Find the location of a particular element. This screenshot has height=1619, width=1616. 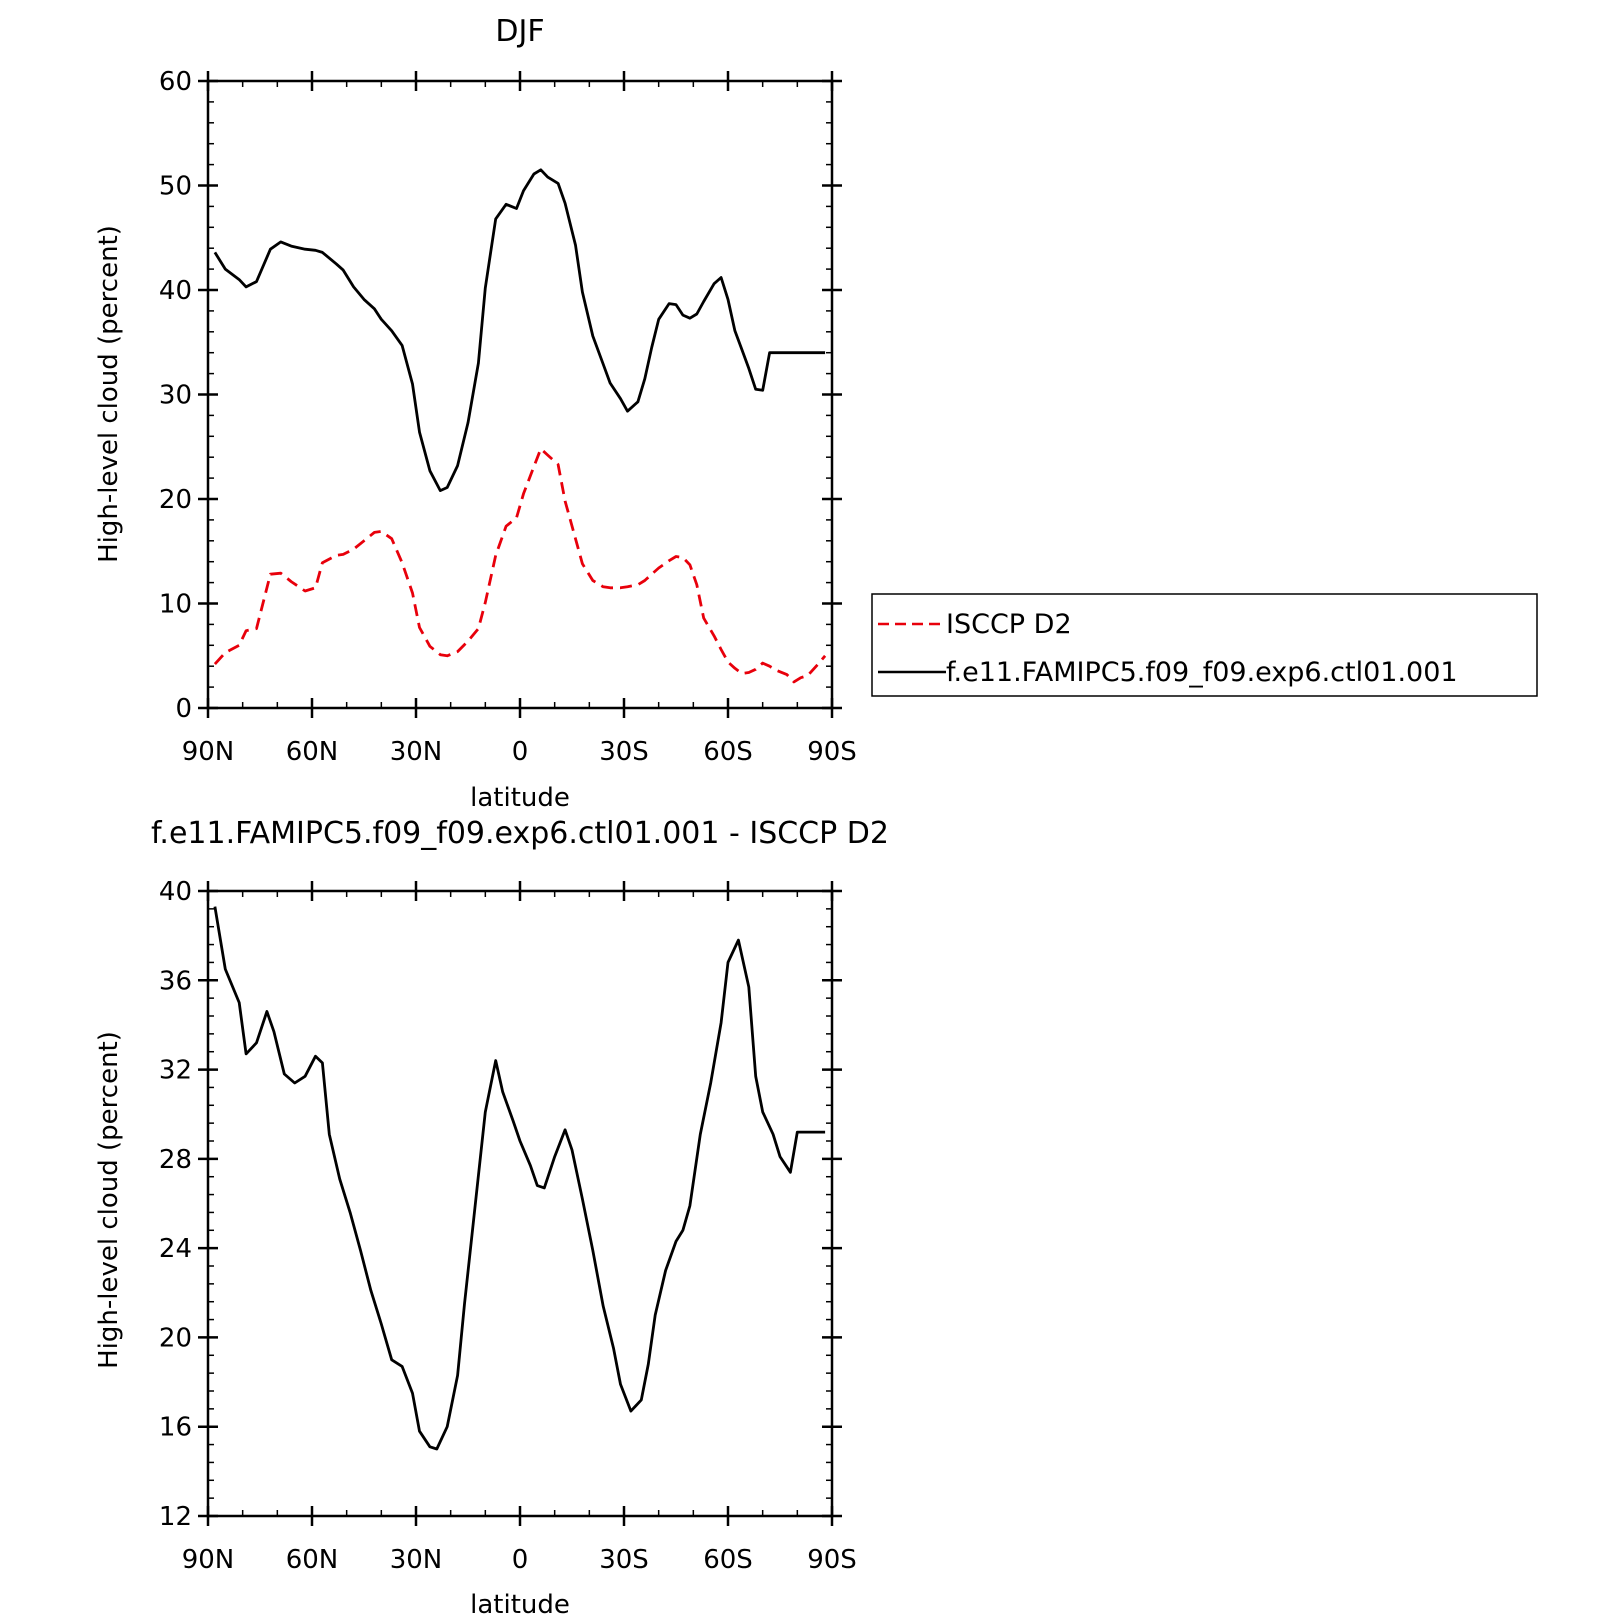

y-tick-label: 24 is located at coordinates (175, 1249).